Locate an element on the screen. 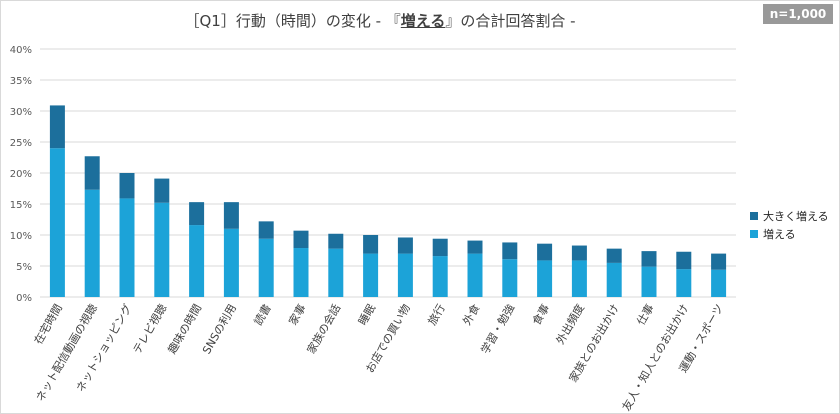  x-category-label: 外出頻度 is located at coordinates (570, 324).